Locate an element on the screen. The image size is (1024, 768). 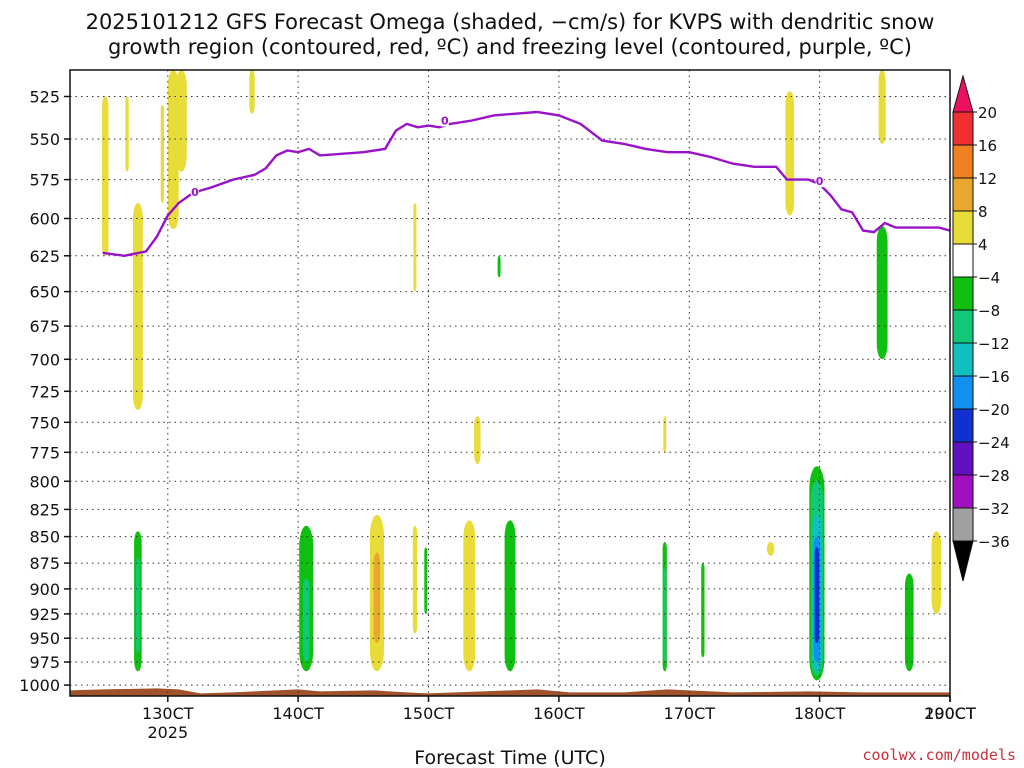
x-tick-sublabel: 2025 is located at coordinates (167, 732).